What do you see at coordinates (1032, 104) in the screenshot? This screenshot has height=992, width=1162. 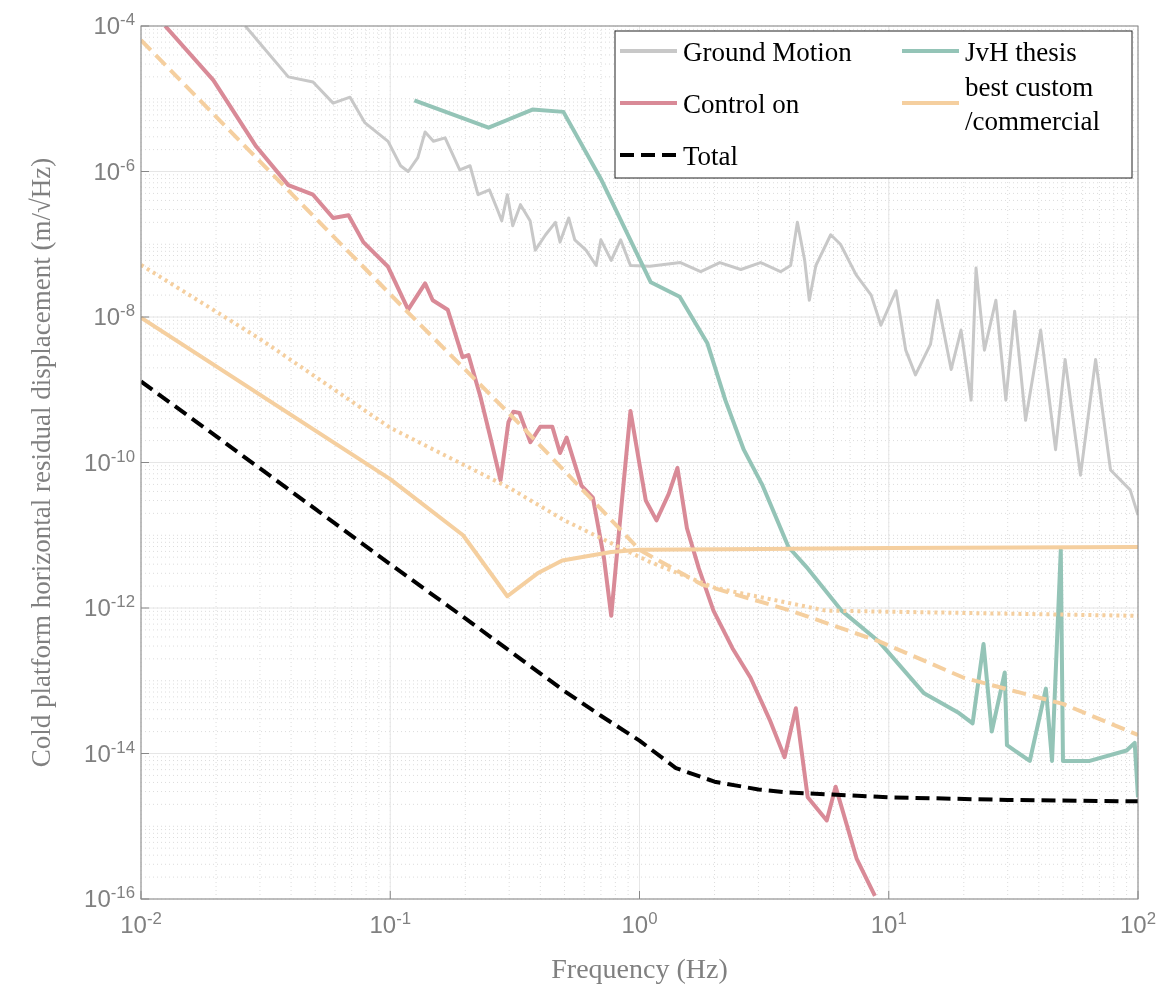 I see `legend-label: best custom /commercial` at bounding box center [1032, 104].